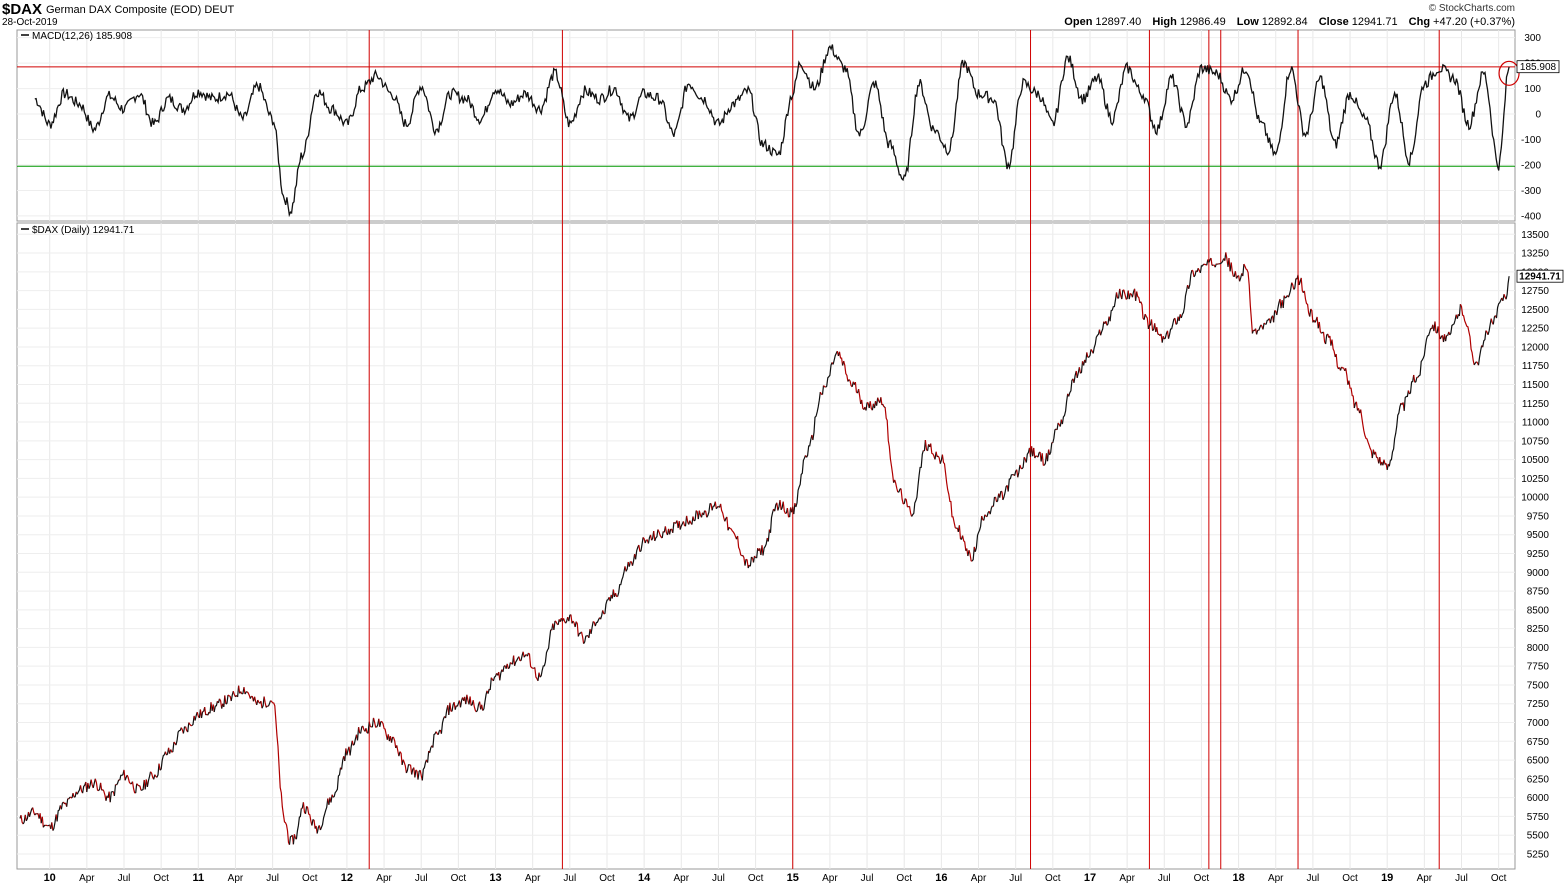 This screenshot has height=885, width=1565. Describe the element at coordinates (718, 878) in the screenshot. I see `x-tick-label-18: Jul` at that location.